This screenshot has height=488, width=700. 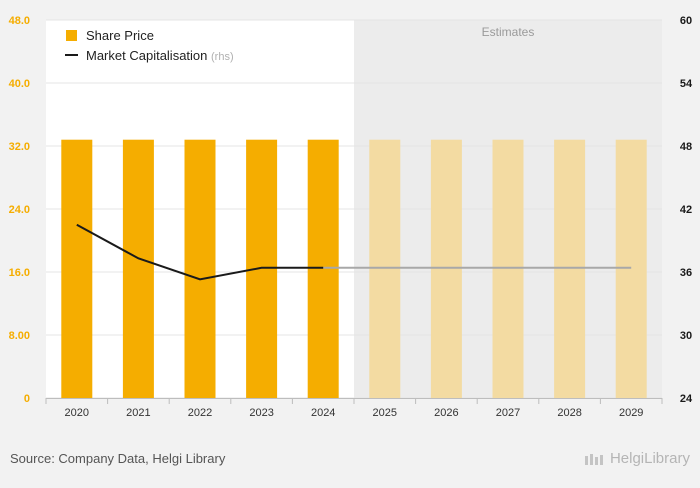 I want to click on source-note: Source: Company Data, Helgi Library, so click(x=117, y=458).